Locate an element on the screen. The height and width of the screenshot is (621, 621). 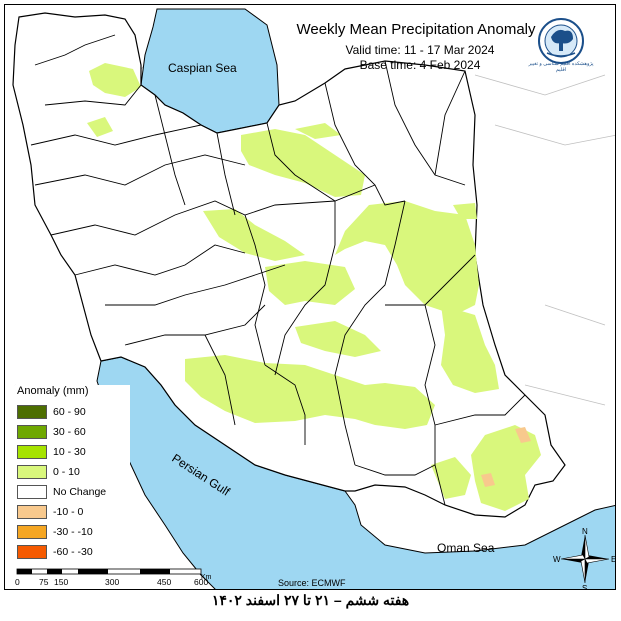
legend-item: -30 - -10 is located at coordinates (55, 532).